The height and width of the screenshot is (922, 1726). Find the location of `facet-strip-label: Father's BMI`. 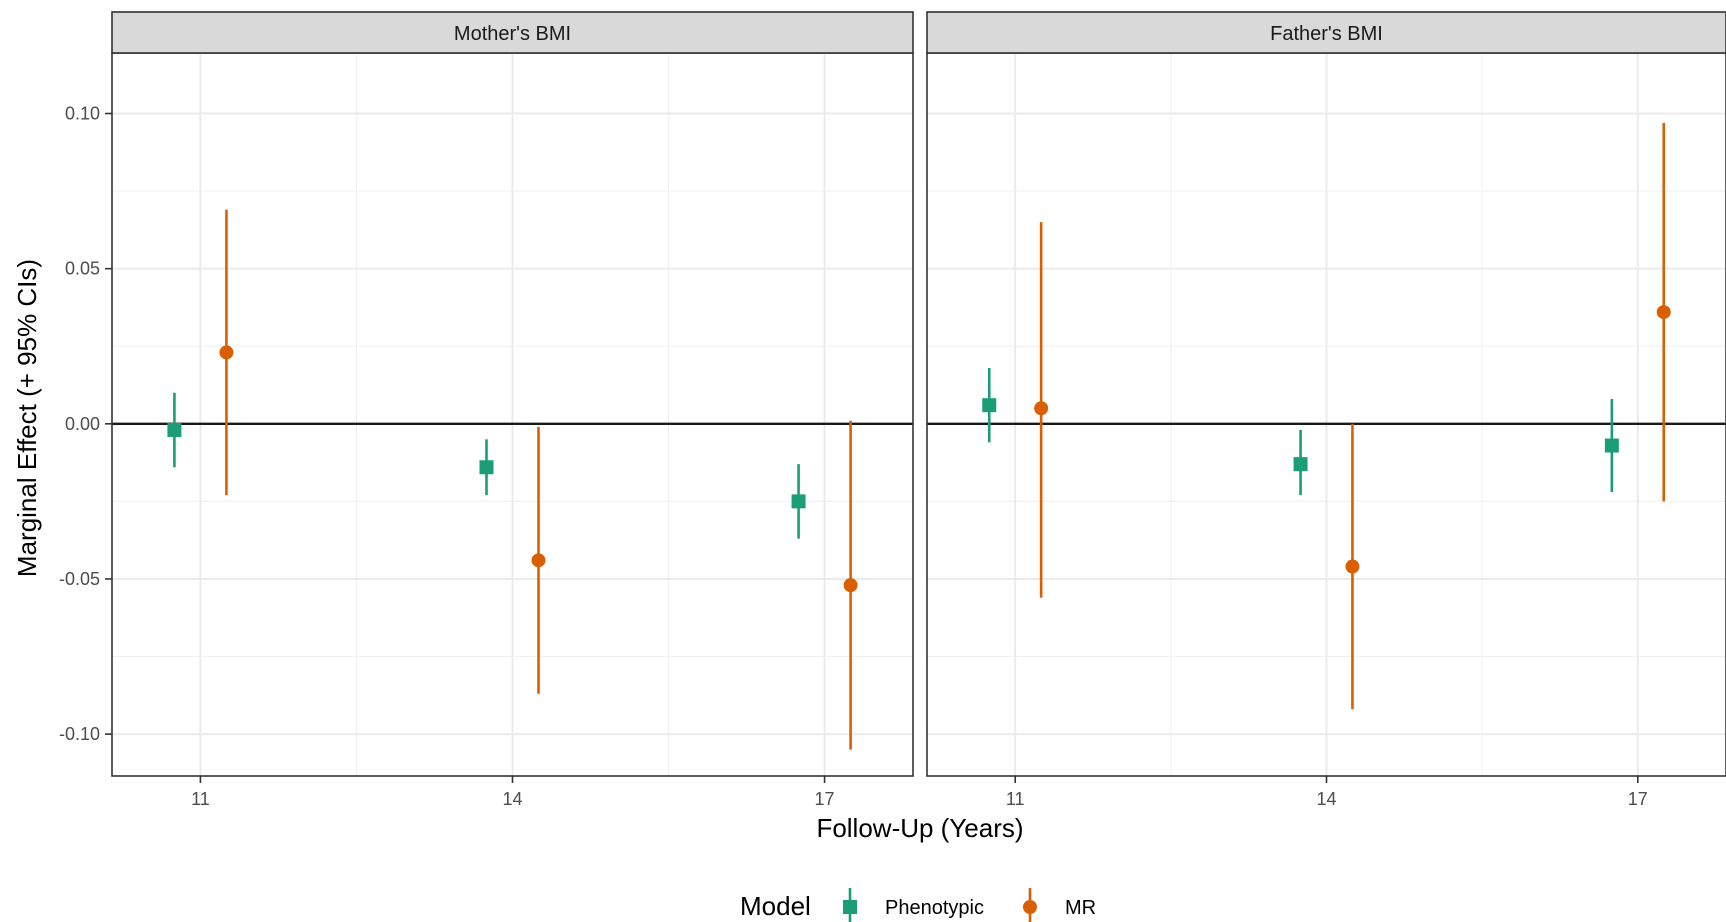

facet-strip-label: Father's BMI is located at coordinates (1326, 34).